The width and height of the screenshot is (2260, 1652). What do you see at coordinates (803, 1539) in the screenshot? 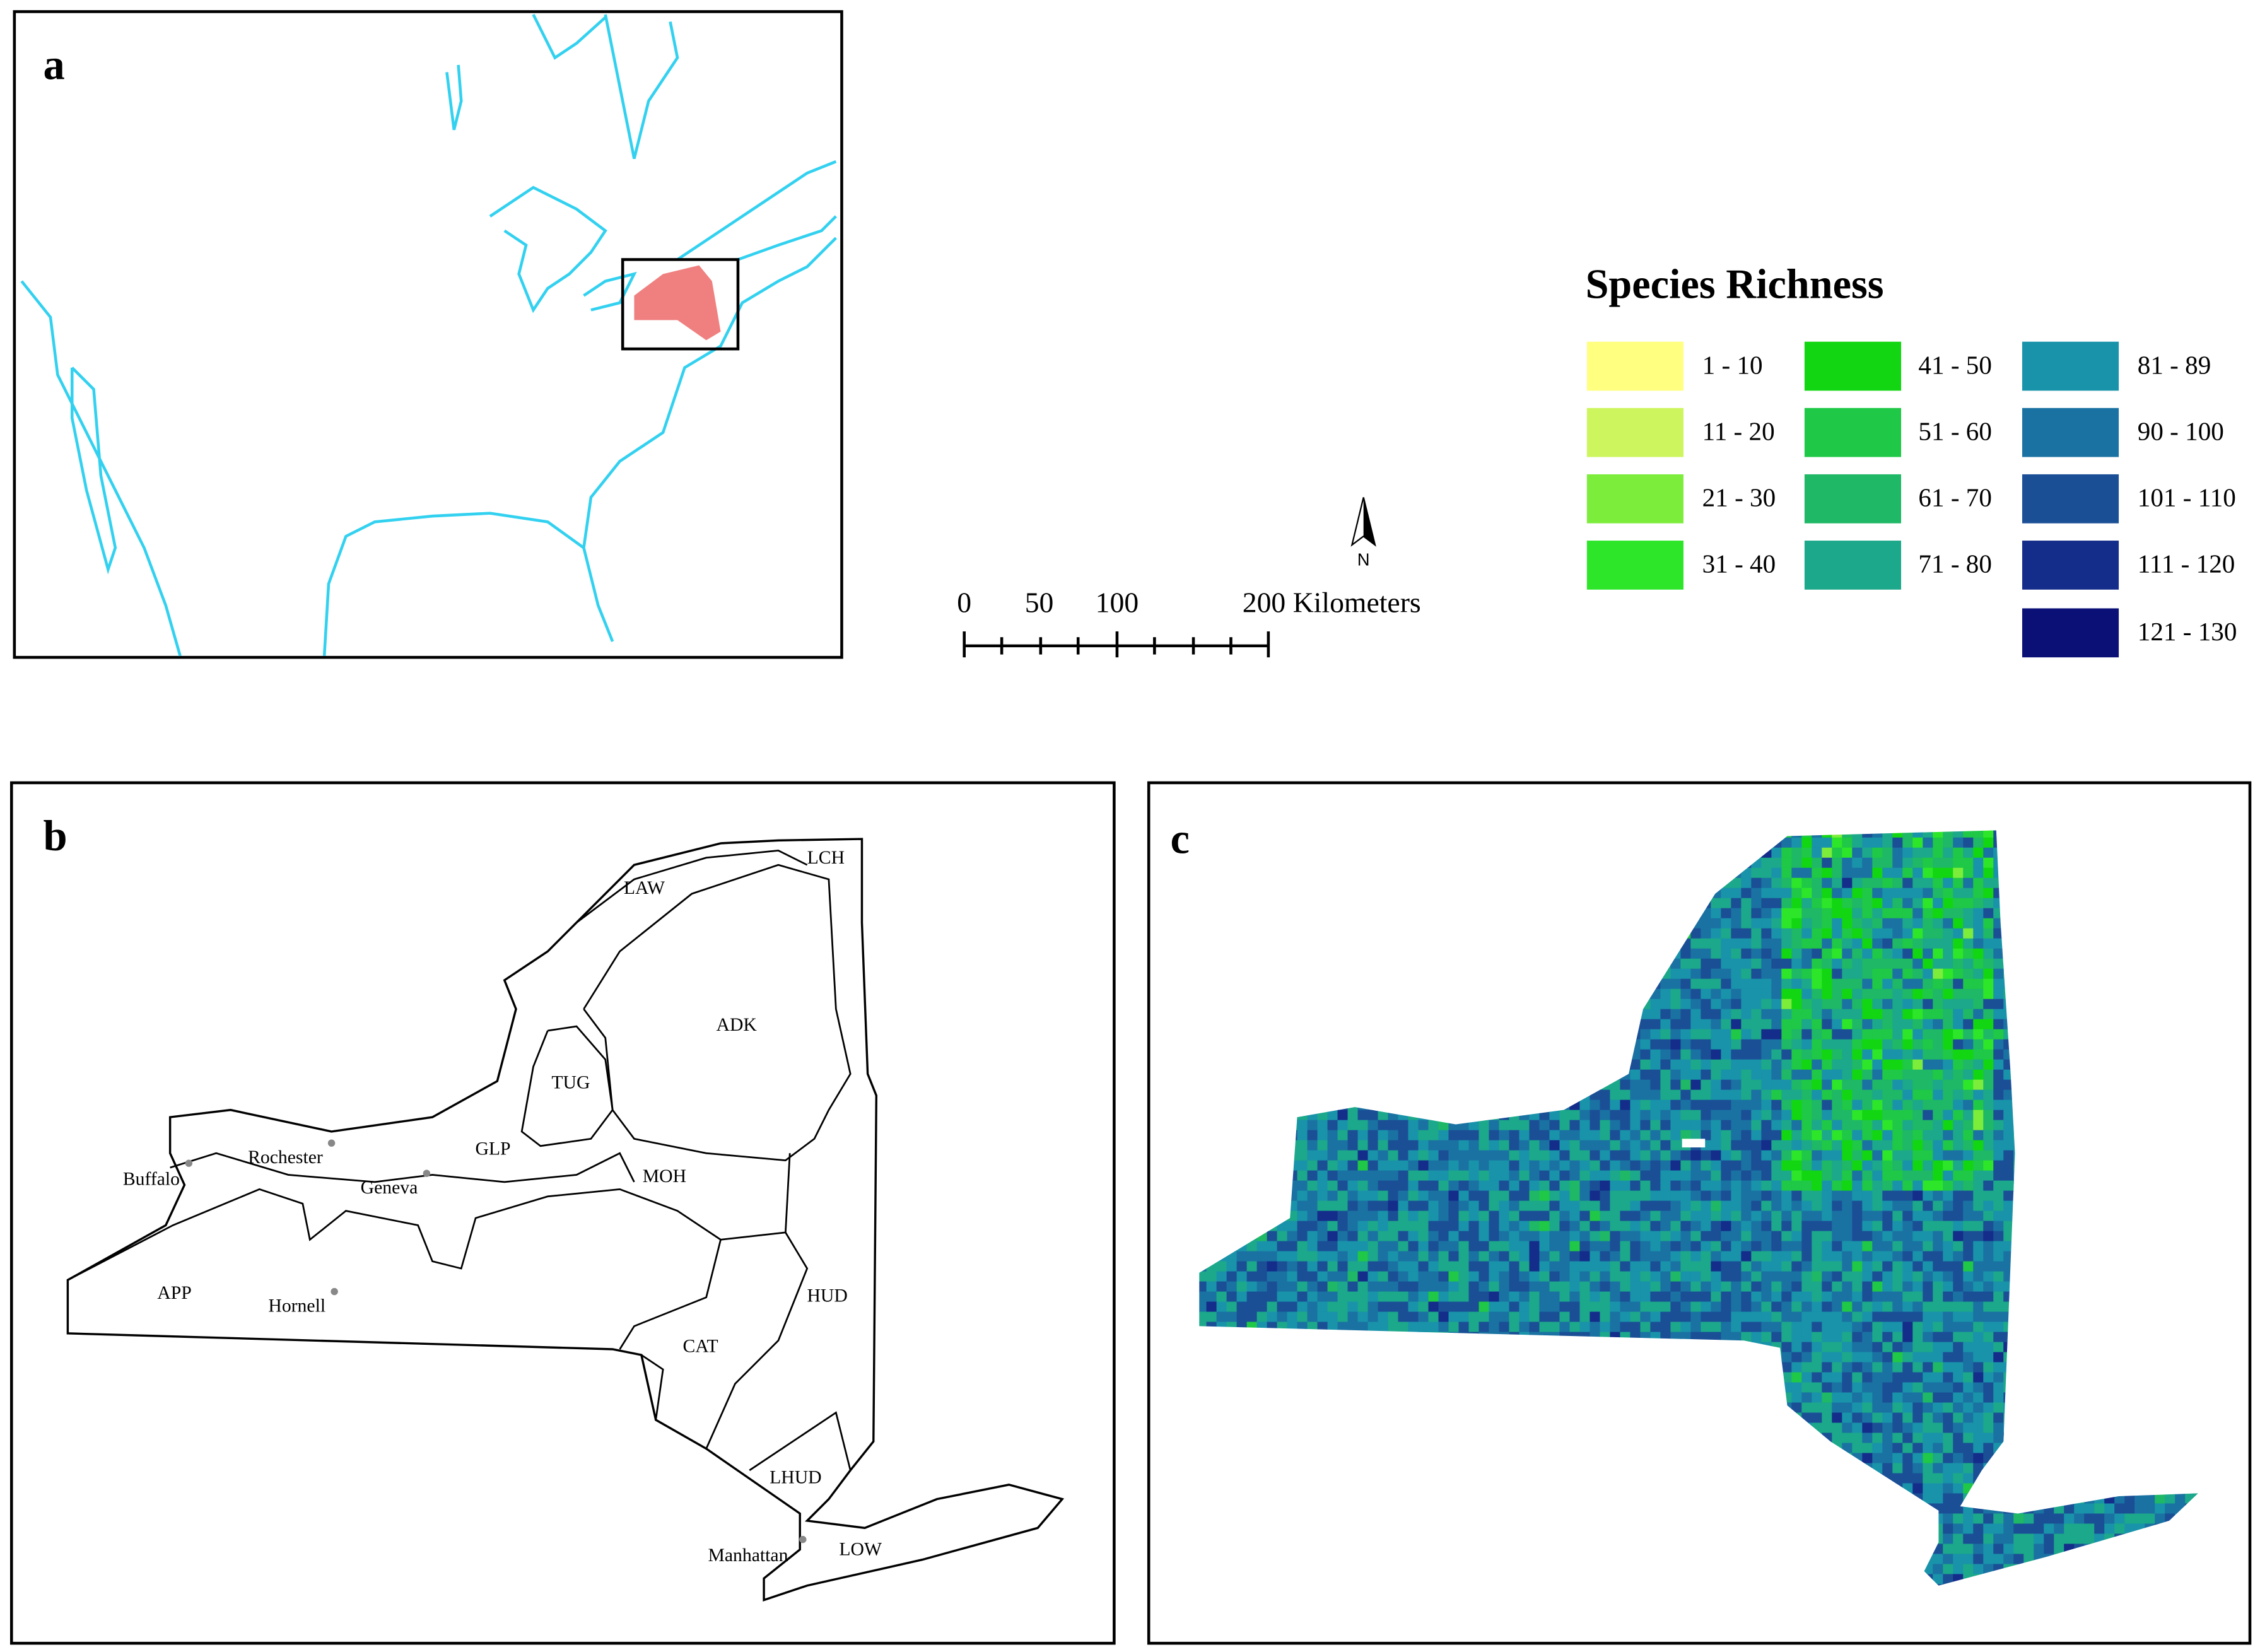
I see `city-dot` at bounding box center [803, 1539].